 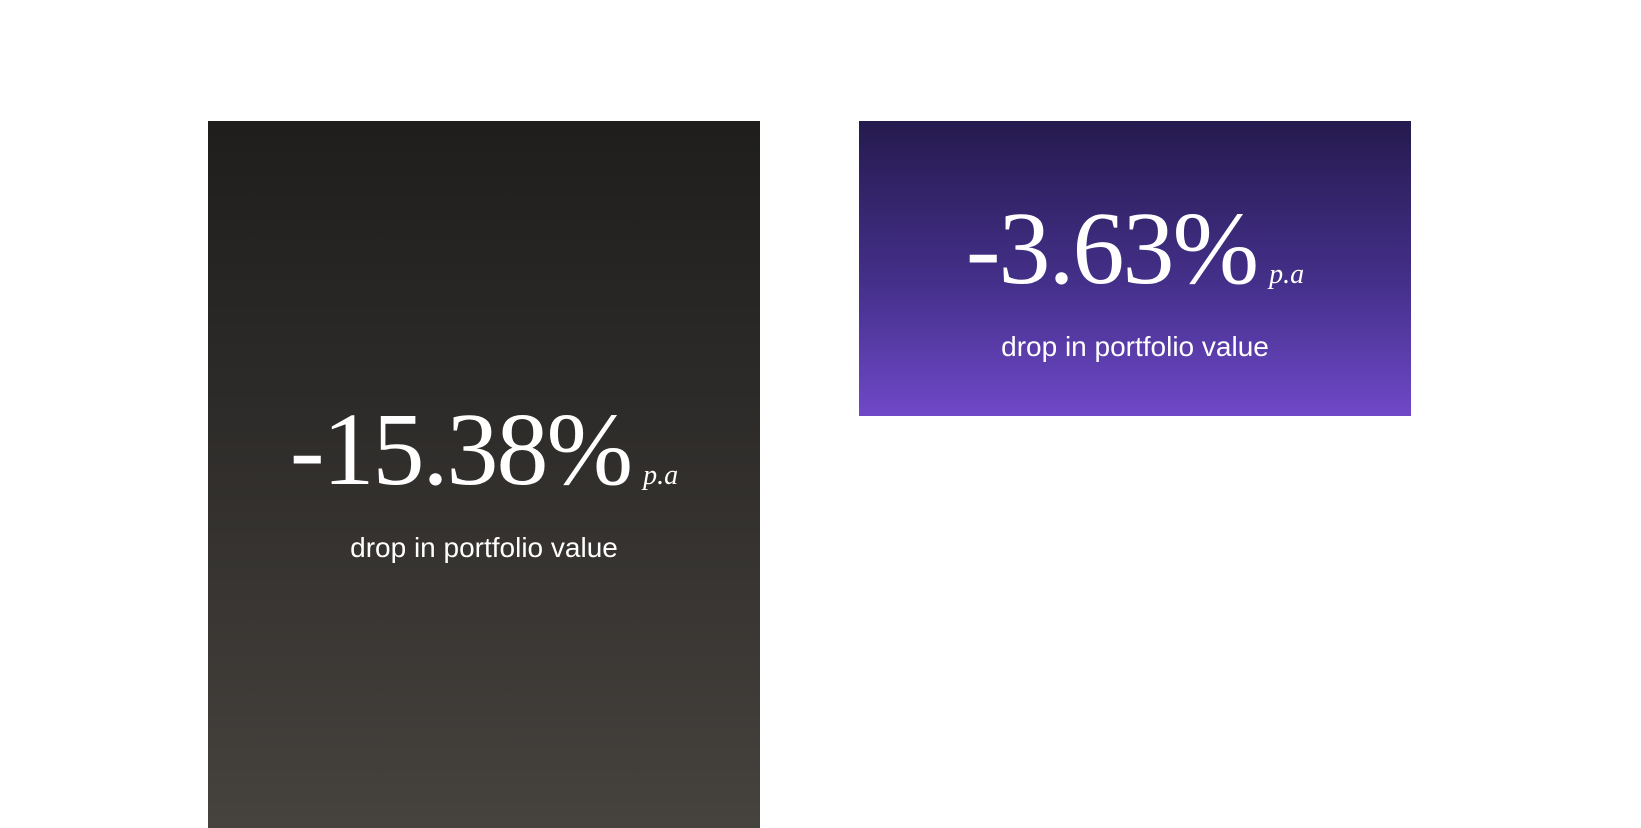 I want to click on stat-content: -15.38% p.a drop in portfolio value, so click(x=484, y=481).